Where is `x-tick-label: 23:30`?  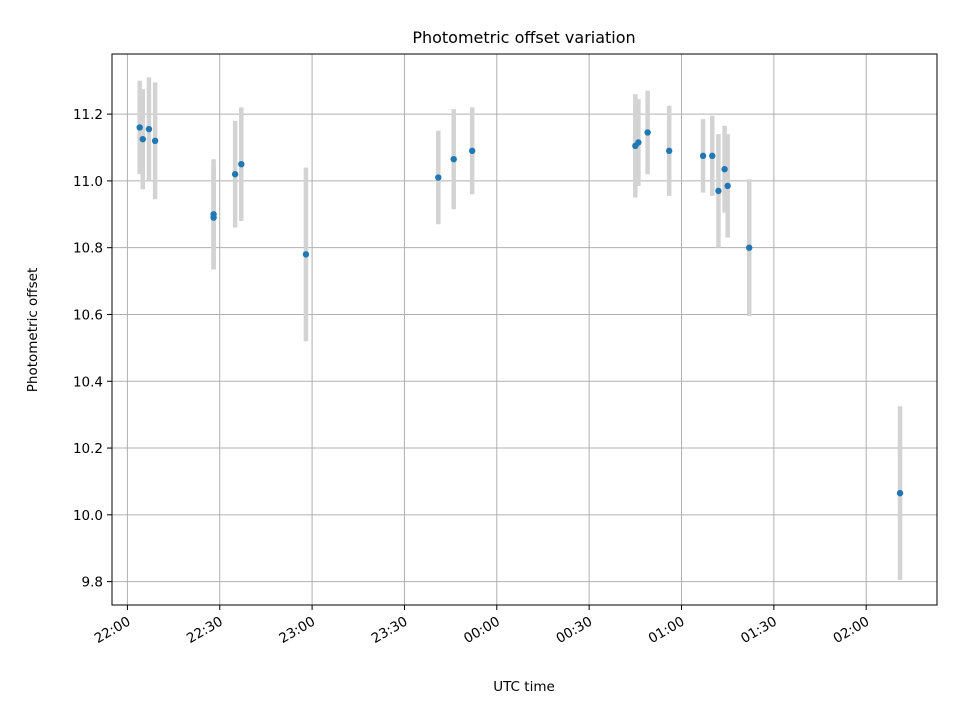
x-tick-label: 23:30 is located at coordinates (390, 630).